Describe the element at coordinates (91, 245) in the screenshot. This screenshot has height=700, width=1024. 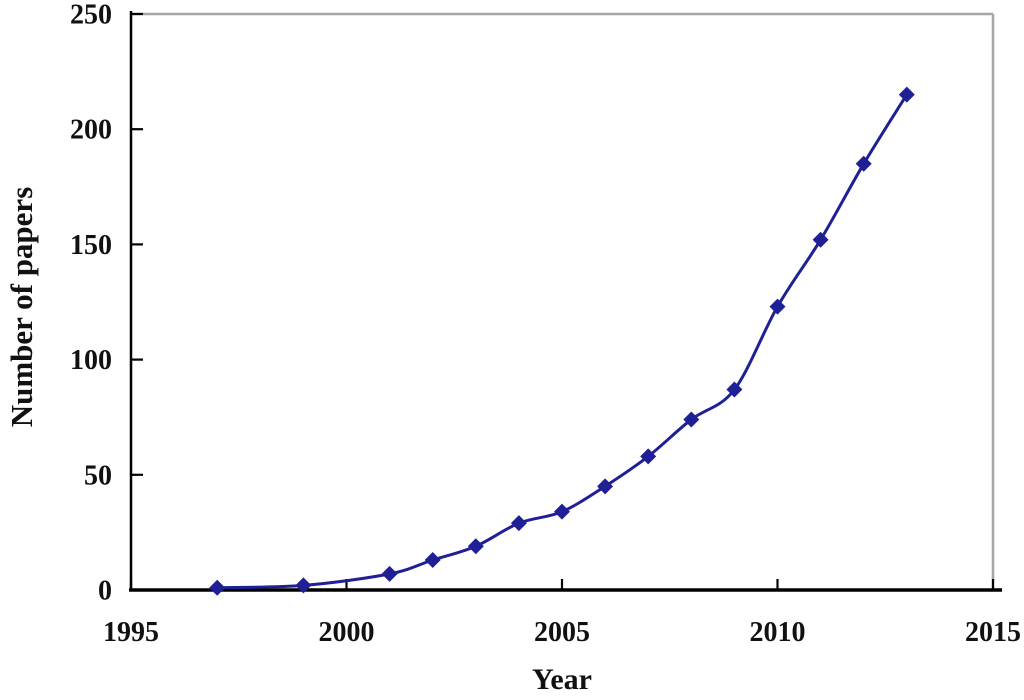
I see `y-tick-label: 150` at that location.